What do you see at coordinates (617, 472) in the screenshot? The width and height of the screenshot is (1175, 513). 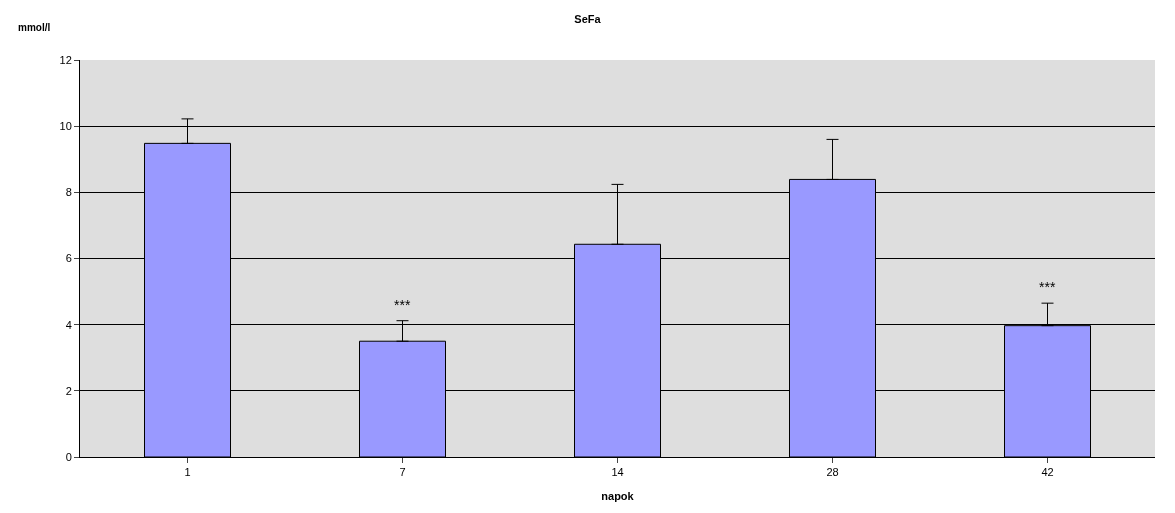 I see `x-tick-label: 14` at bounding box center [617, 472].